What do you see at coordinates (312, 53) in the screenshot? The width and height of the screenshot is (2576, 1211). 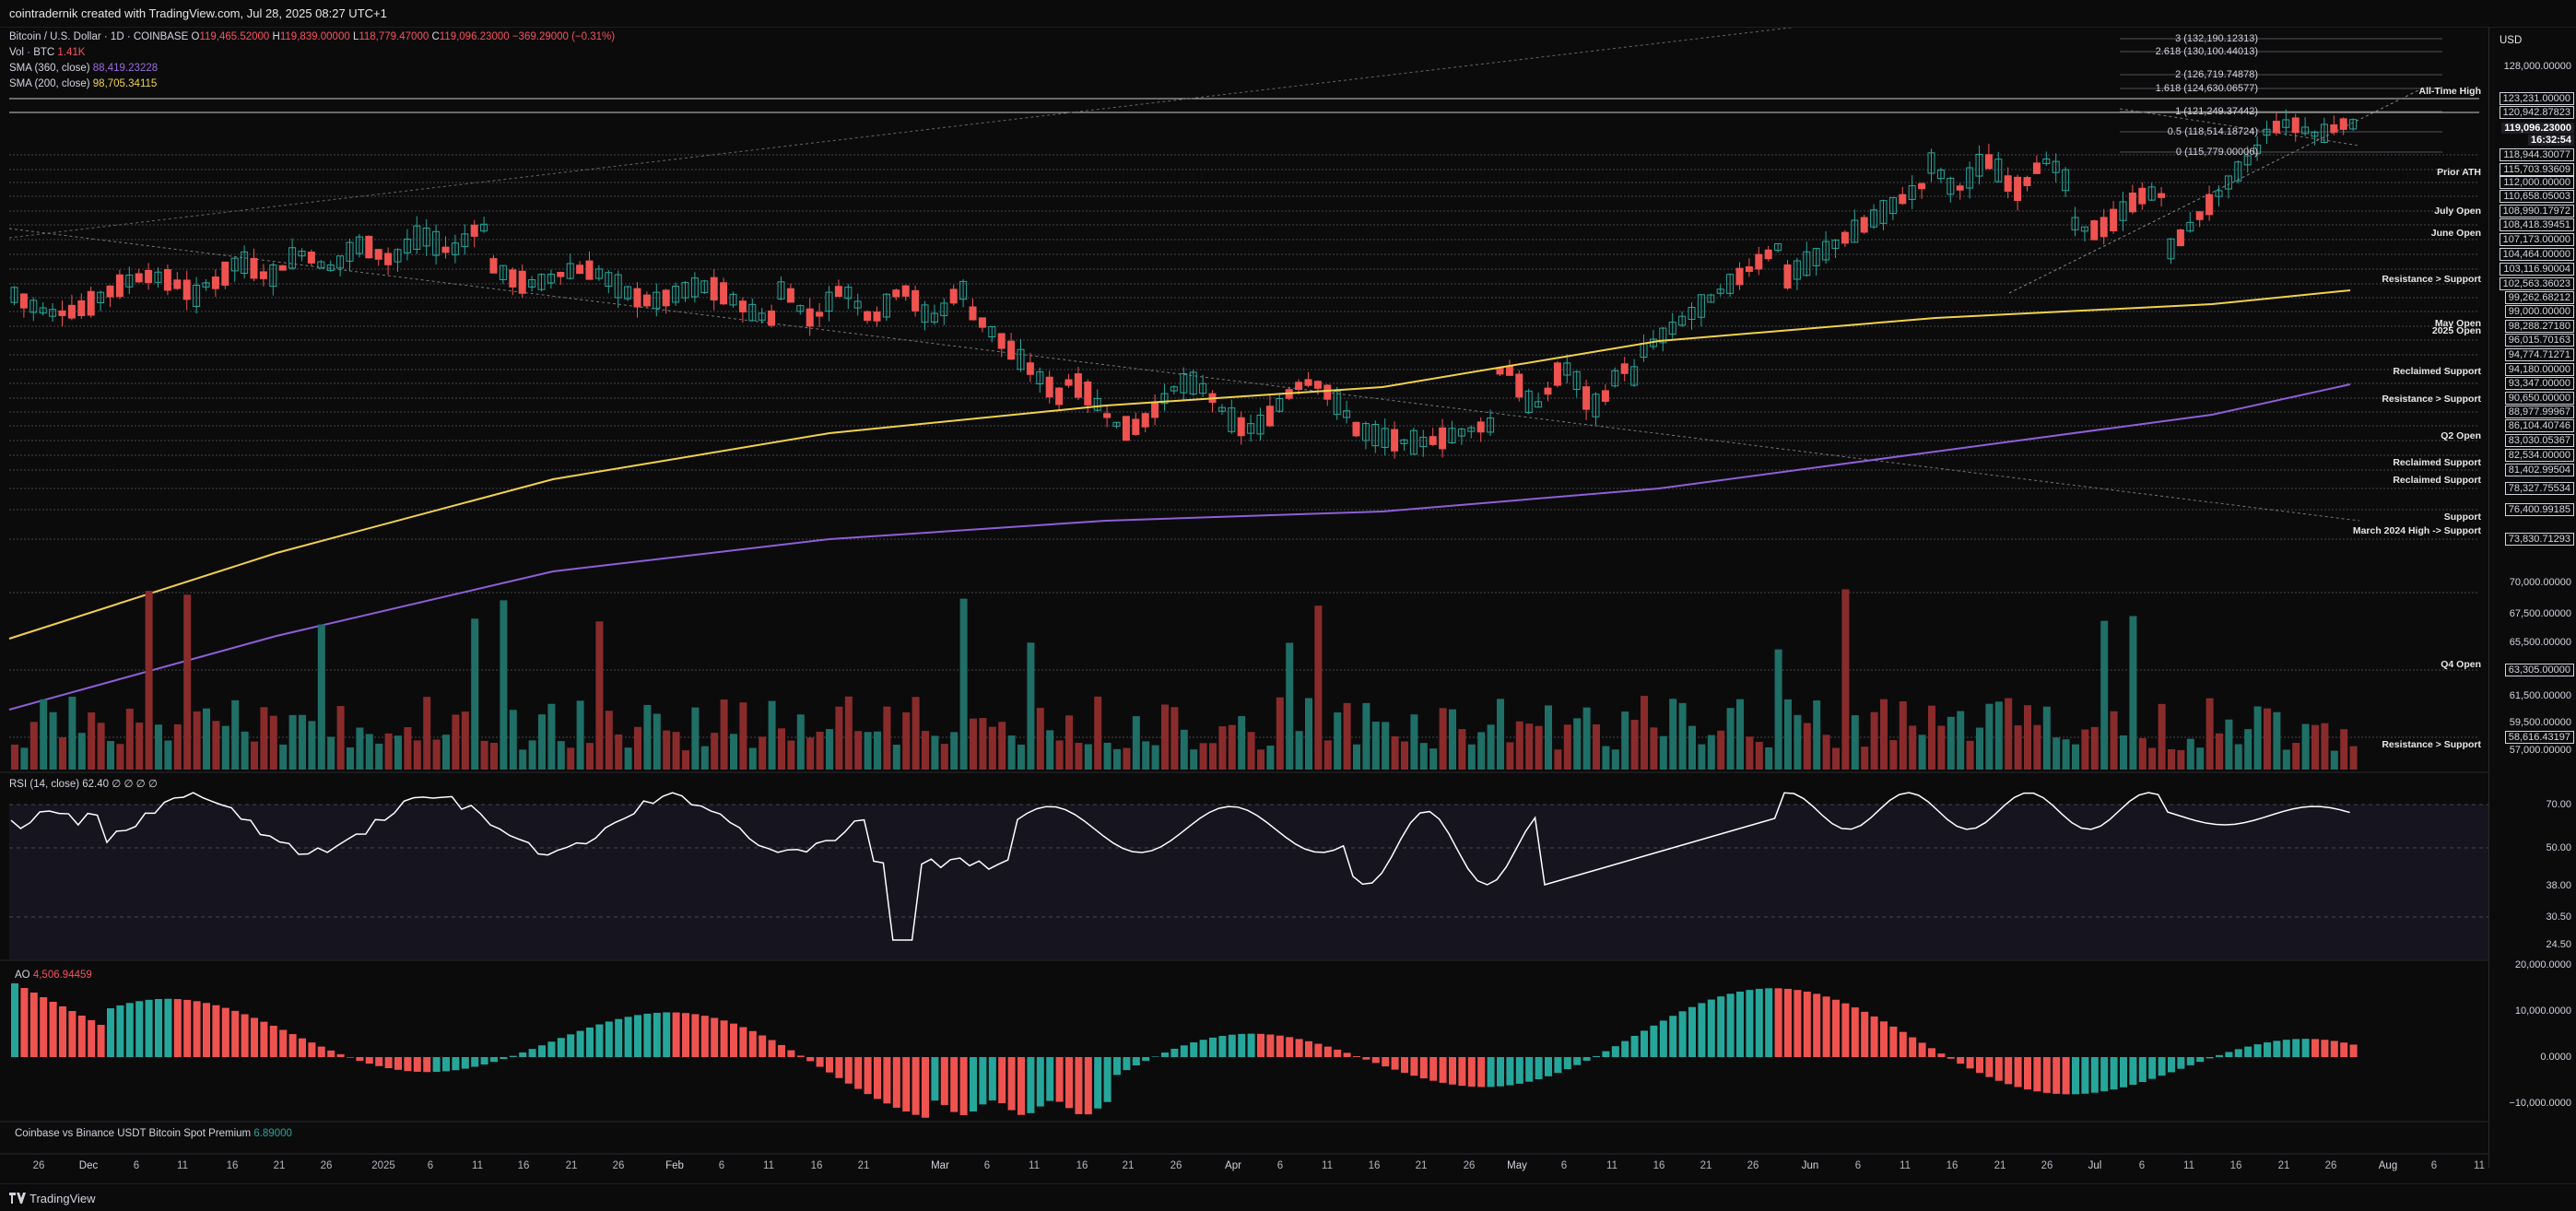 I see `volume-row: Vol · BTC 1.41K` at bounding box center [312, 53].